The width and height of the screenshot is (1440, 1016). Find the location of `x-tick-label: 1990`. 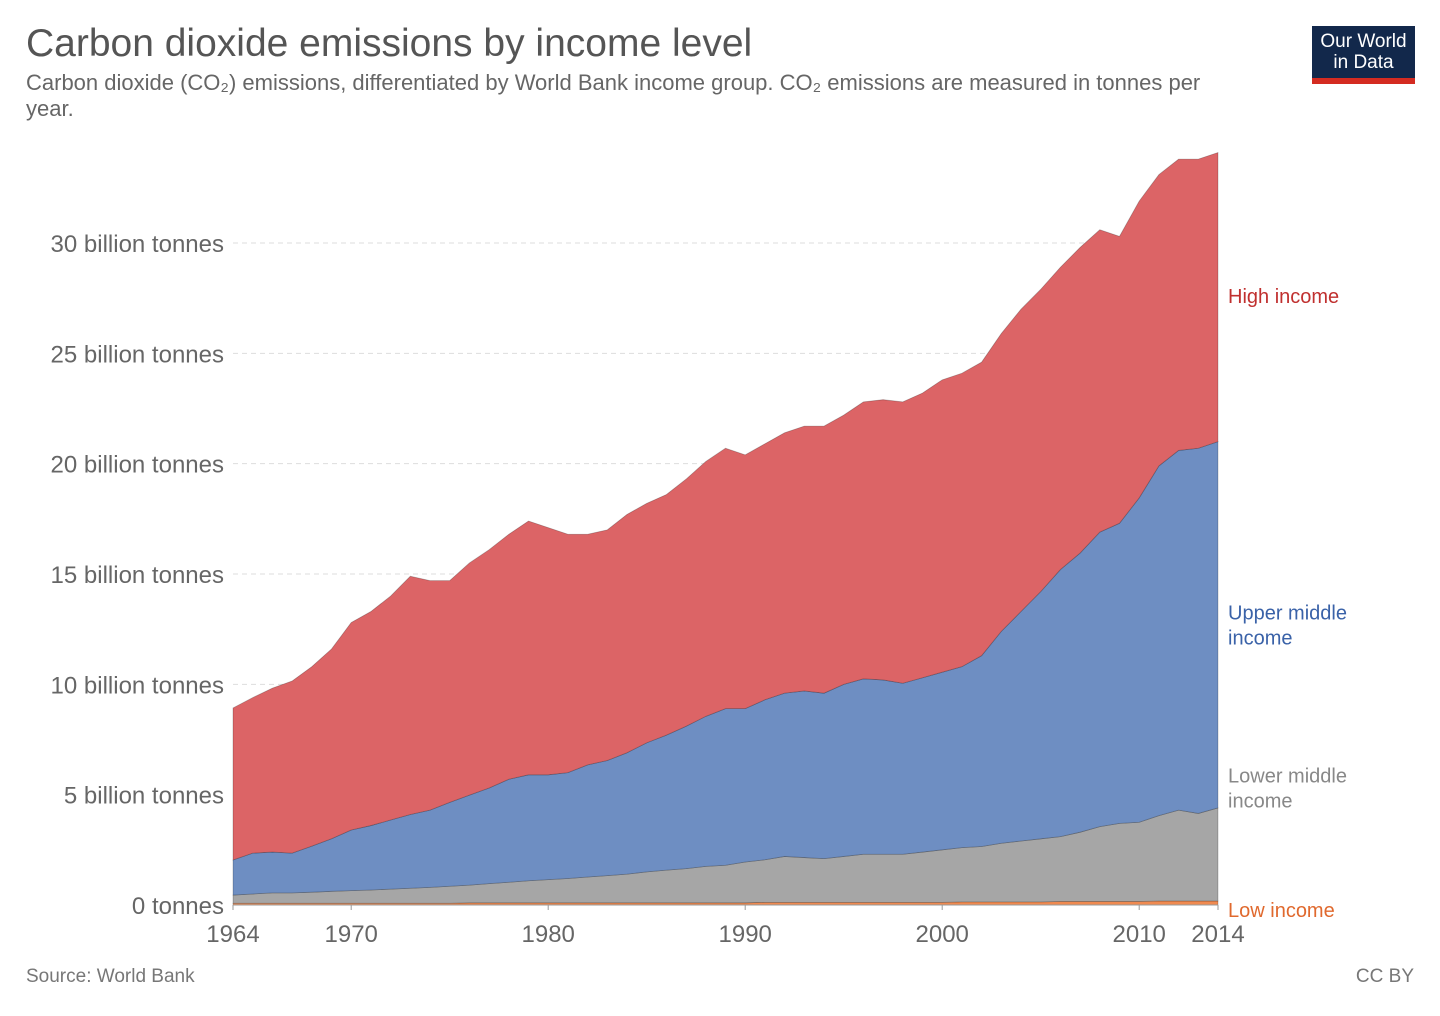

x-tick-label: 1990 is located at coordinates (745, 934).